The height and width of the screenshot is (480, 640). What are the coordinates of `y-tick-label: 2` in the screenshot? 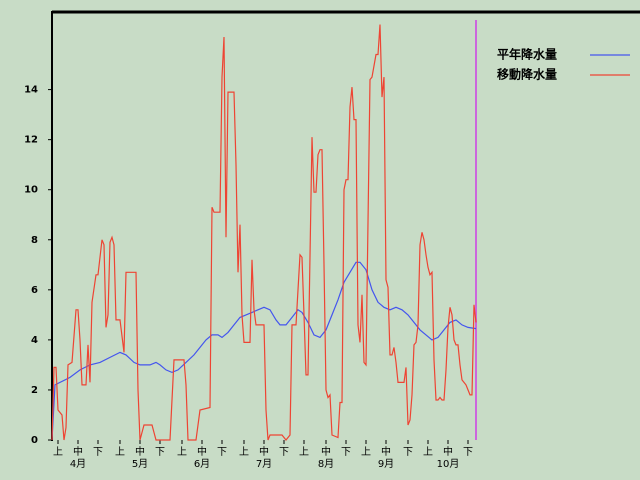 It's located at (34, 390).